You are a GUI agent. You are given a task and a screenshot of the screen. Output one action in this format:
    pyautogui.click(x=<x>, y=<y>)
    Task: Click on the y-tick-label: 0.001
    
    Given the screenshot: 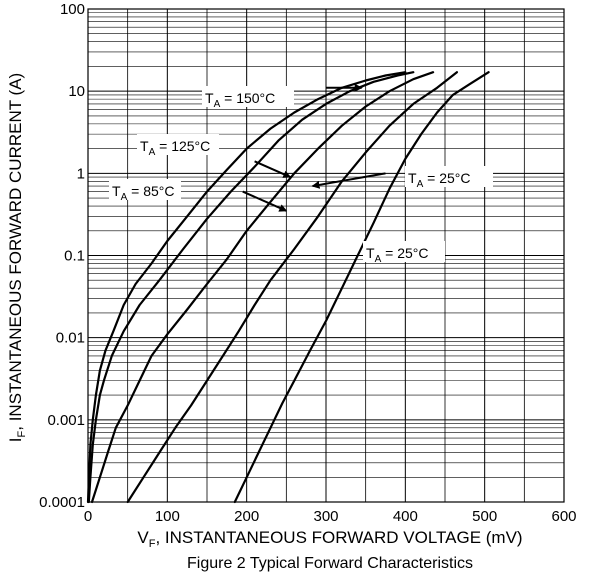 What is the action you would take?
    pyautogui.click(x=66, y=420)
    